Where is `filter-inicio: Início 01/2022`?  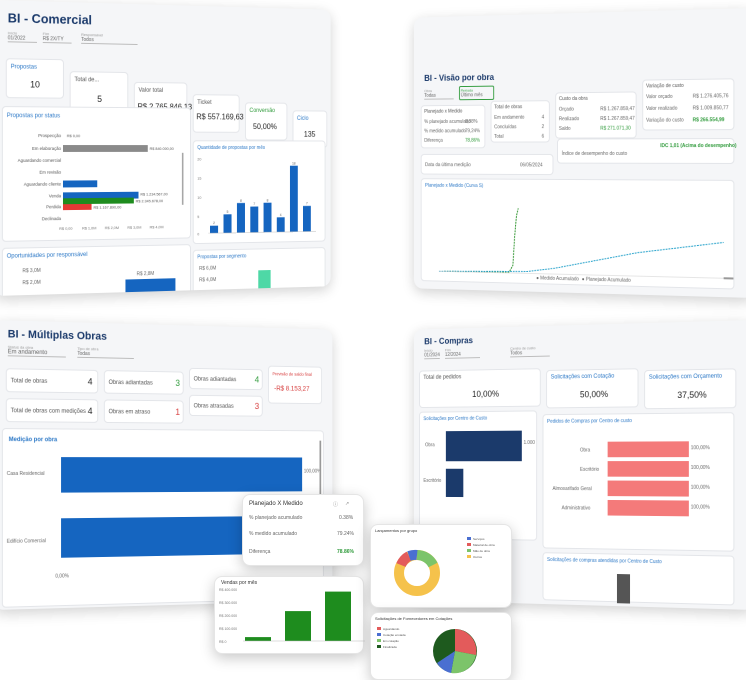
filter-inicio: Início 01/2022 is located at coordinates (22, 36).